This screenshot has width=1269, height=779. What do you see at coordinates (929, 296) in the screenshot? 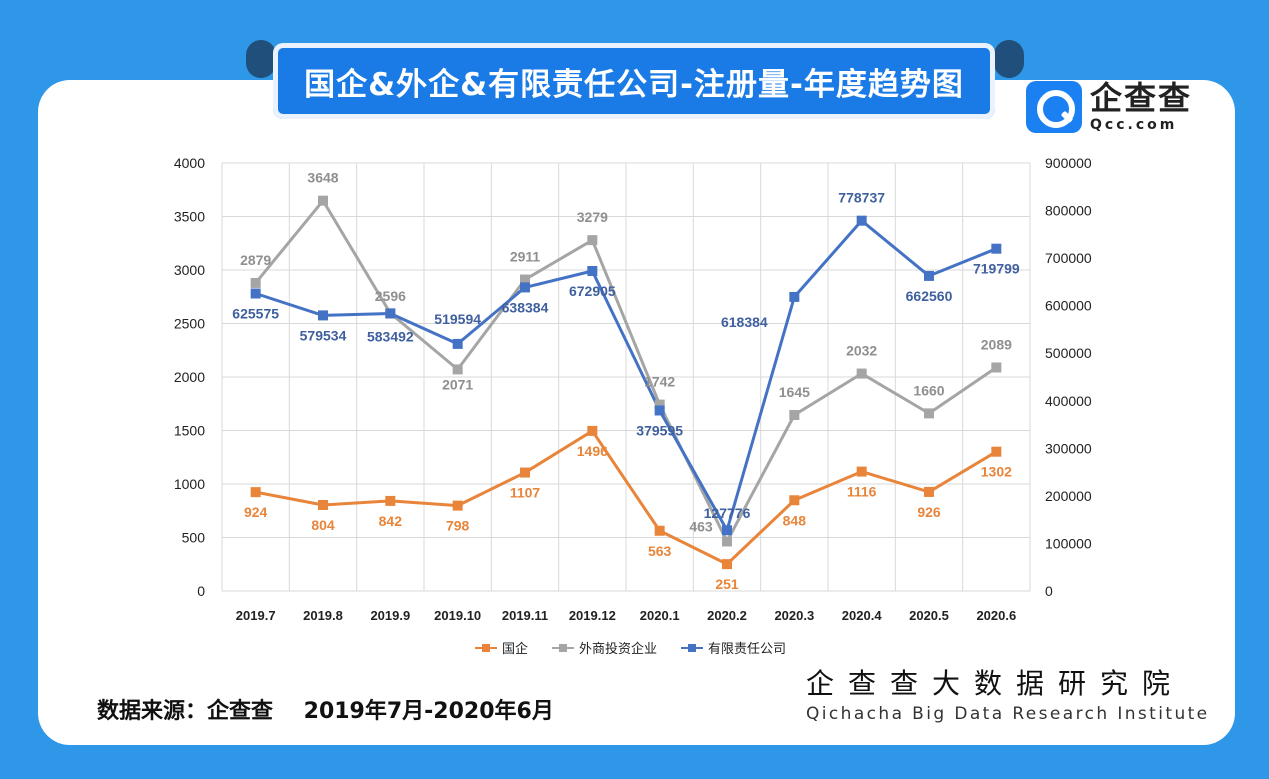
I see `data-label: 662560` at bounding box center [929, 296].